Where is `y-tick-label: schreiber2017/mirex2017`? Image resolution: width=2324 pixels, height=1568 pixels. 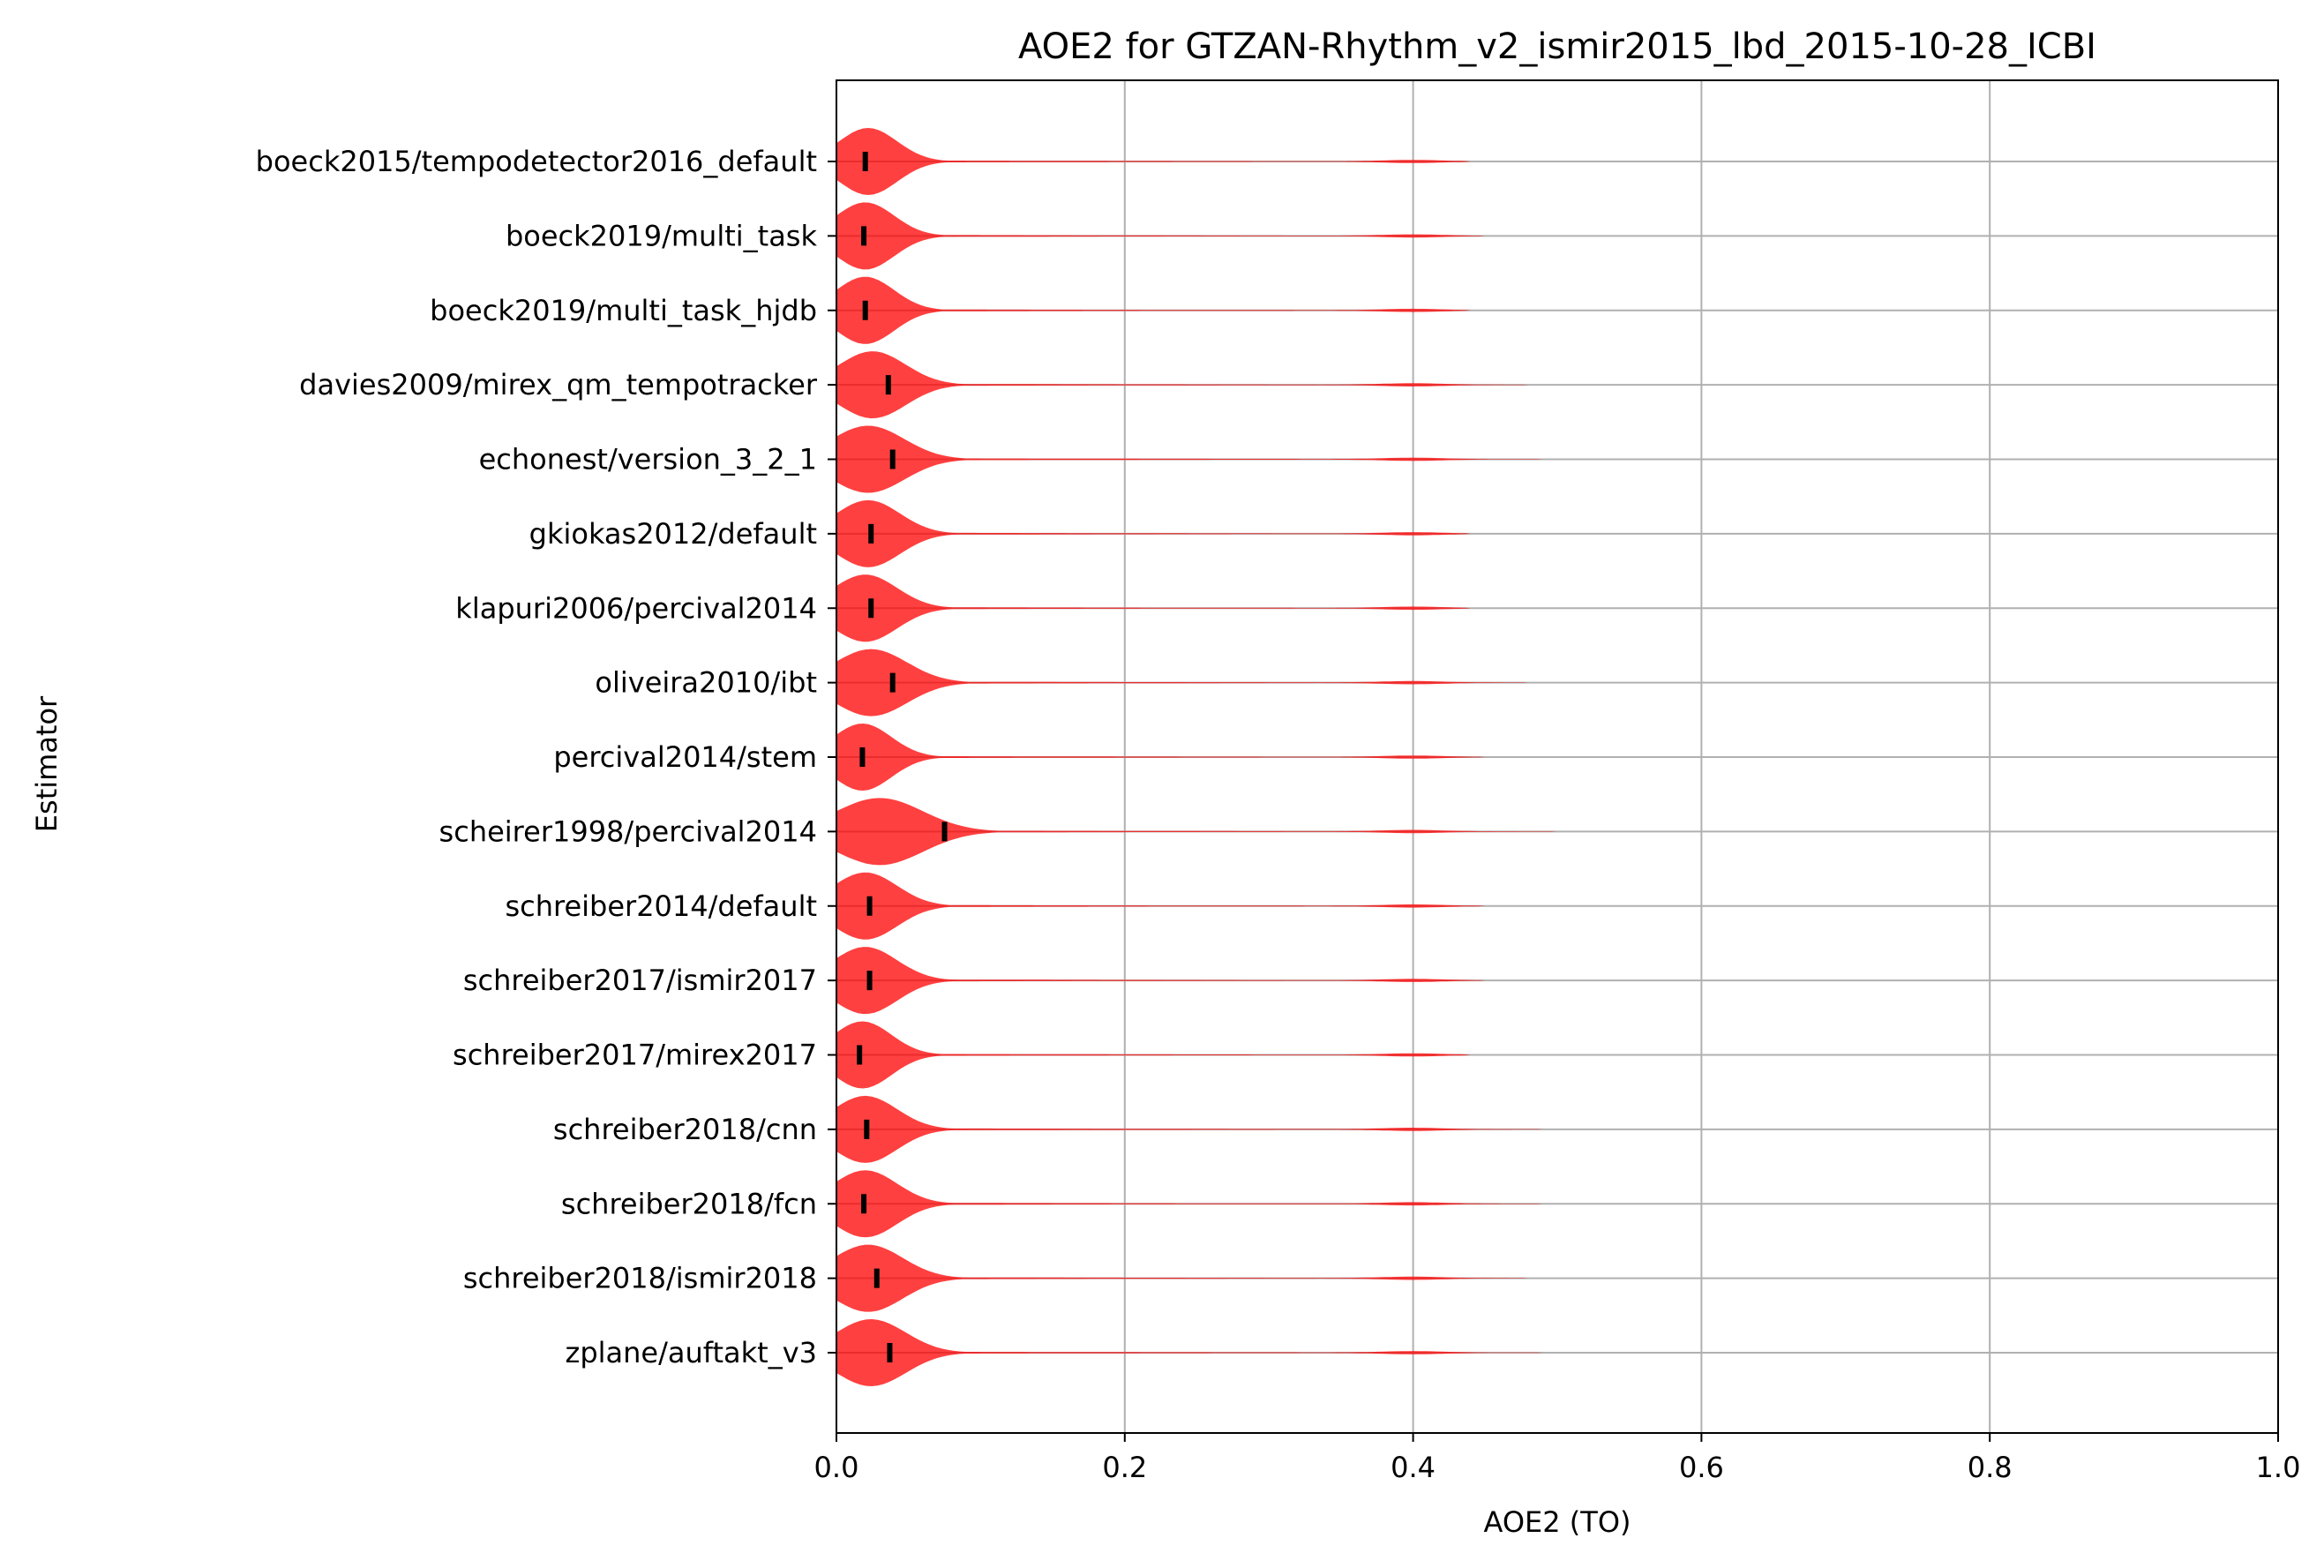 y-tick-label: schreiber2017/mirex2017 is located at coordinates (635, 1055).